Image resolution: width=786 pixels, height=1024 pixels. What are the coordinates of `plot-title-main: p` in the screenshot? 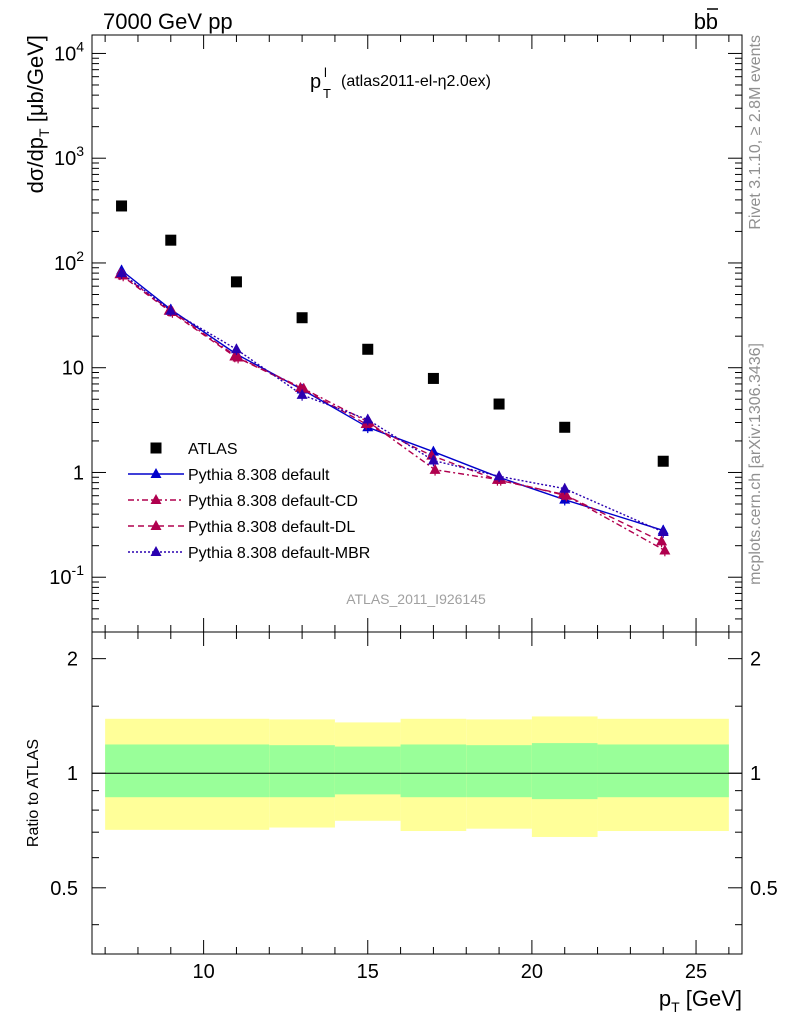 It's located at (315, 82).